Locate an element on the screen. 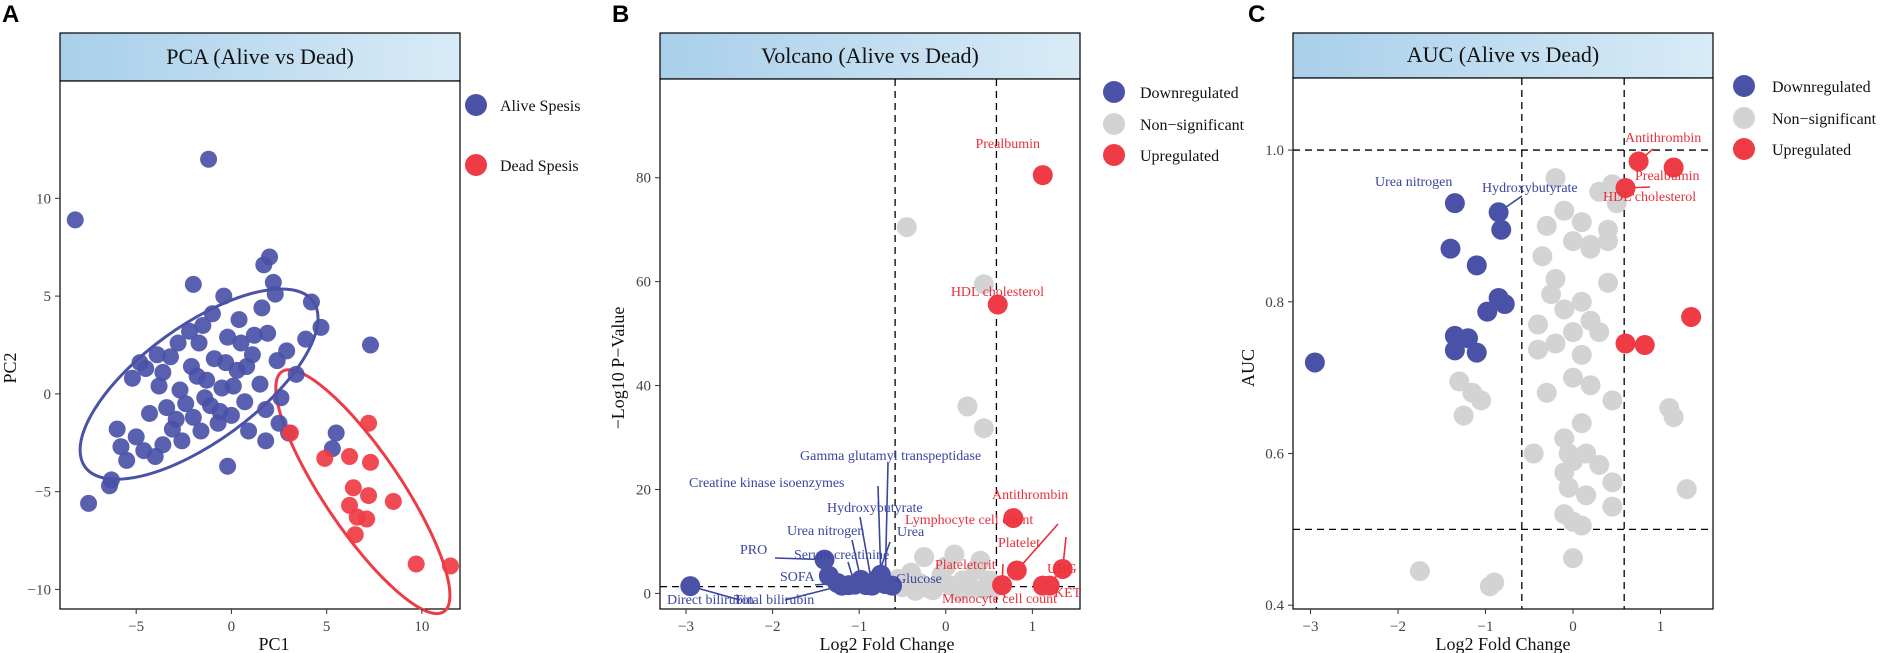  x-tick-label: 0 is located at coordinates (232, 627).